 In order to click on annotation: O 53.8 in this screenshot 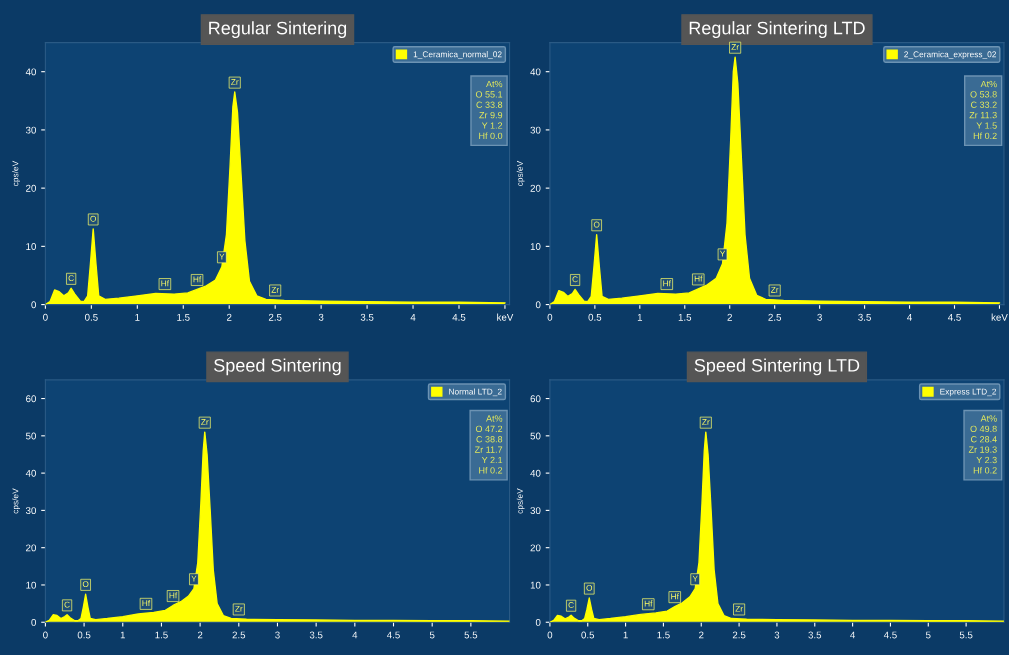, I will do `click(983, 94)`.